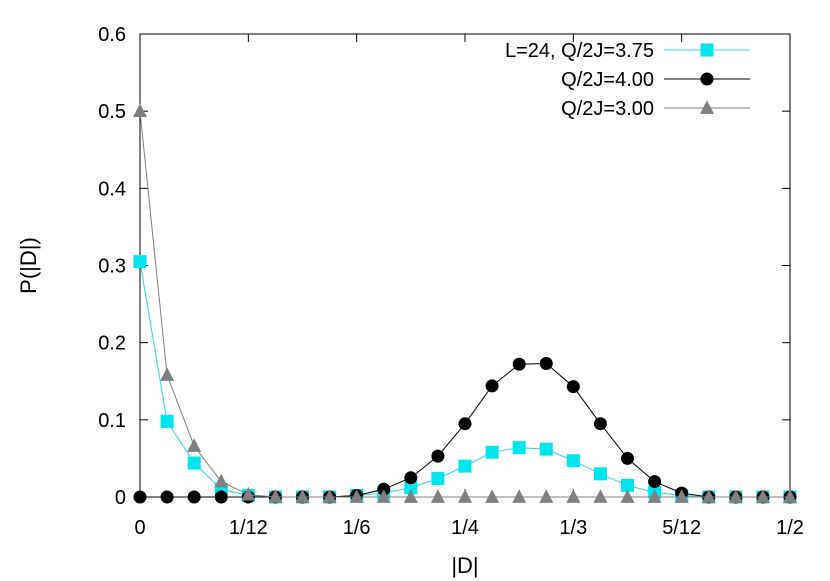  What do you see at coordinates (112, 267) in the screenshot?
I see `y-tick-label: 0.3` at bounding box center [112, 267].